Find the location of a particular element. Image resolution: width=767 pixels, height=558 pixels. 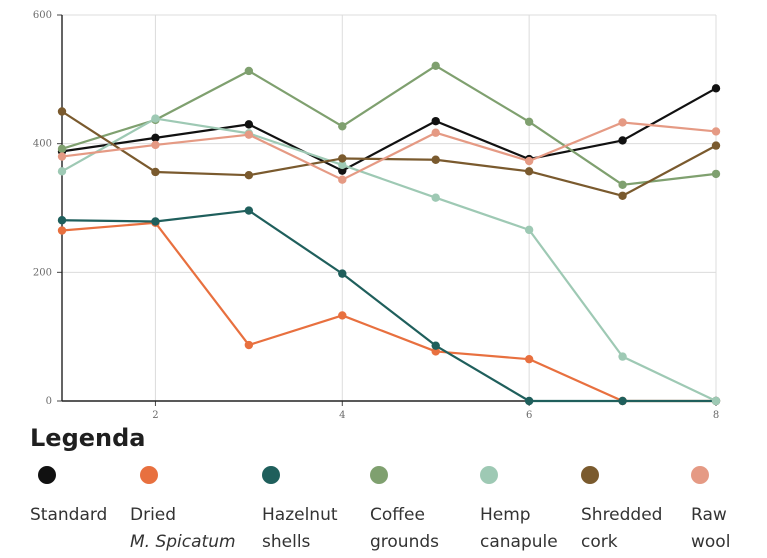

legend-item-raw-wool: Raw wool is located at coordinates (710, 511).